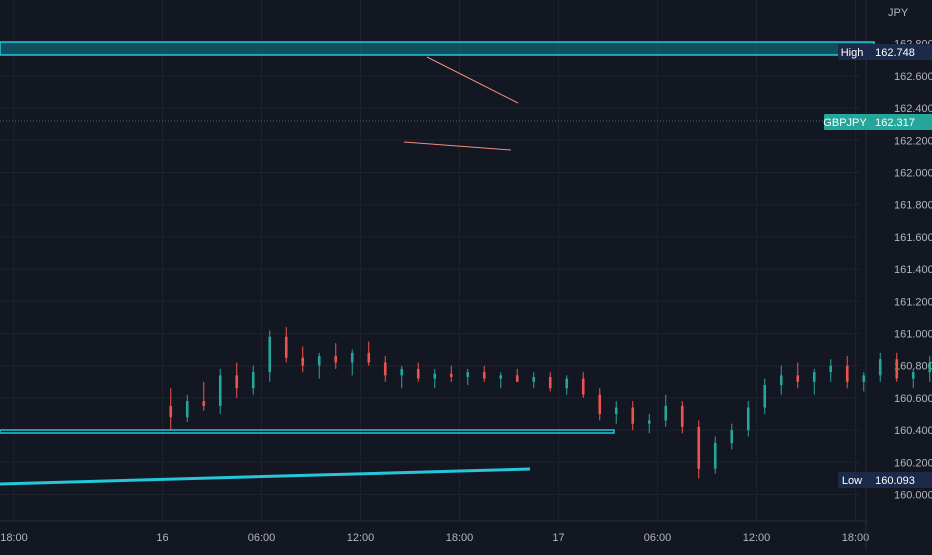  Describe the element at coordinates (162, 538) in the screenshot. I see `x-tick-label: 16` at that location.